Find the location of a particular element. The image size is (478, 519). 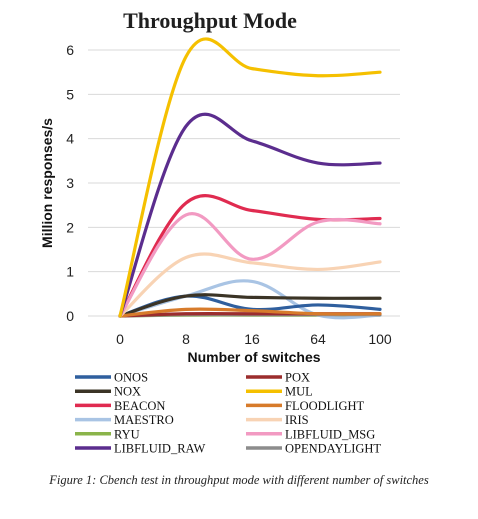

legend-label: IRIS is located at coordinates (297, 420).